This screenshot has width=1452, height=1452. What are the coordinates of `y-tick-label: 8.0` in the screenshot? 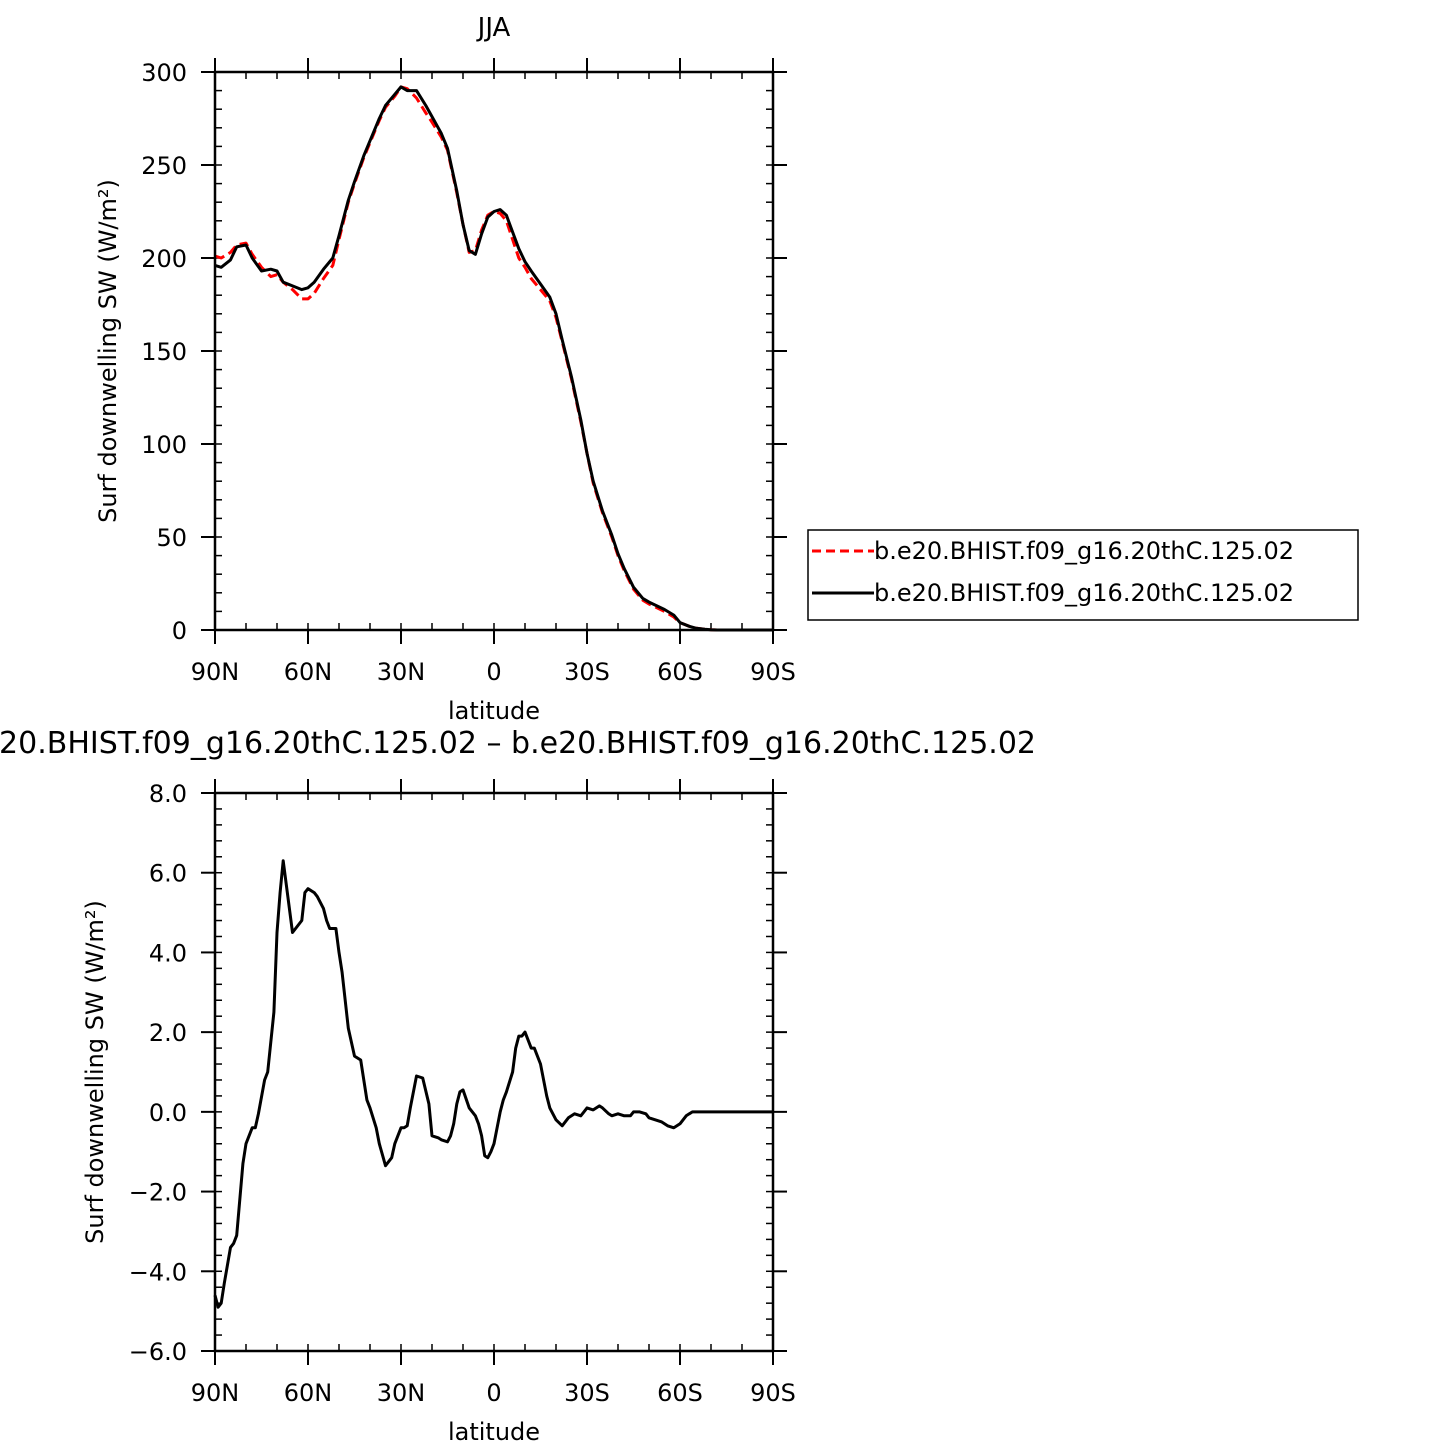 It's located at (168, 794).